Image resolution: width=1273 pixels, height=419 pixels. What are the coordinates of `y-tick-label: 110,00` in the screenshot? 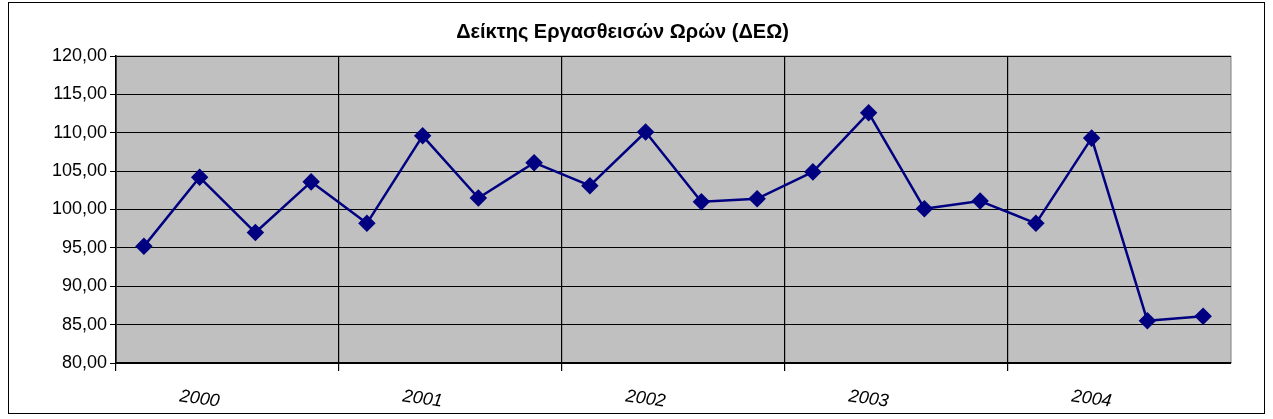 It's located at (80, 131).